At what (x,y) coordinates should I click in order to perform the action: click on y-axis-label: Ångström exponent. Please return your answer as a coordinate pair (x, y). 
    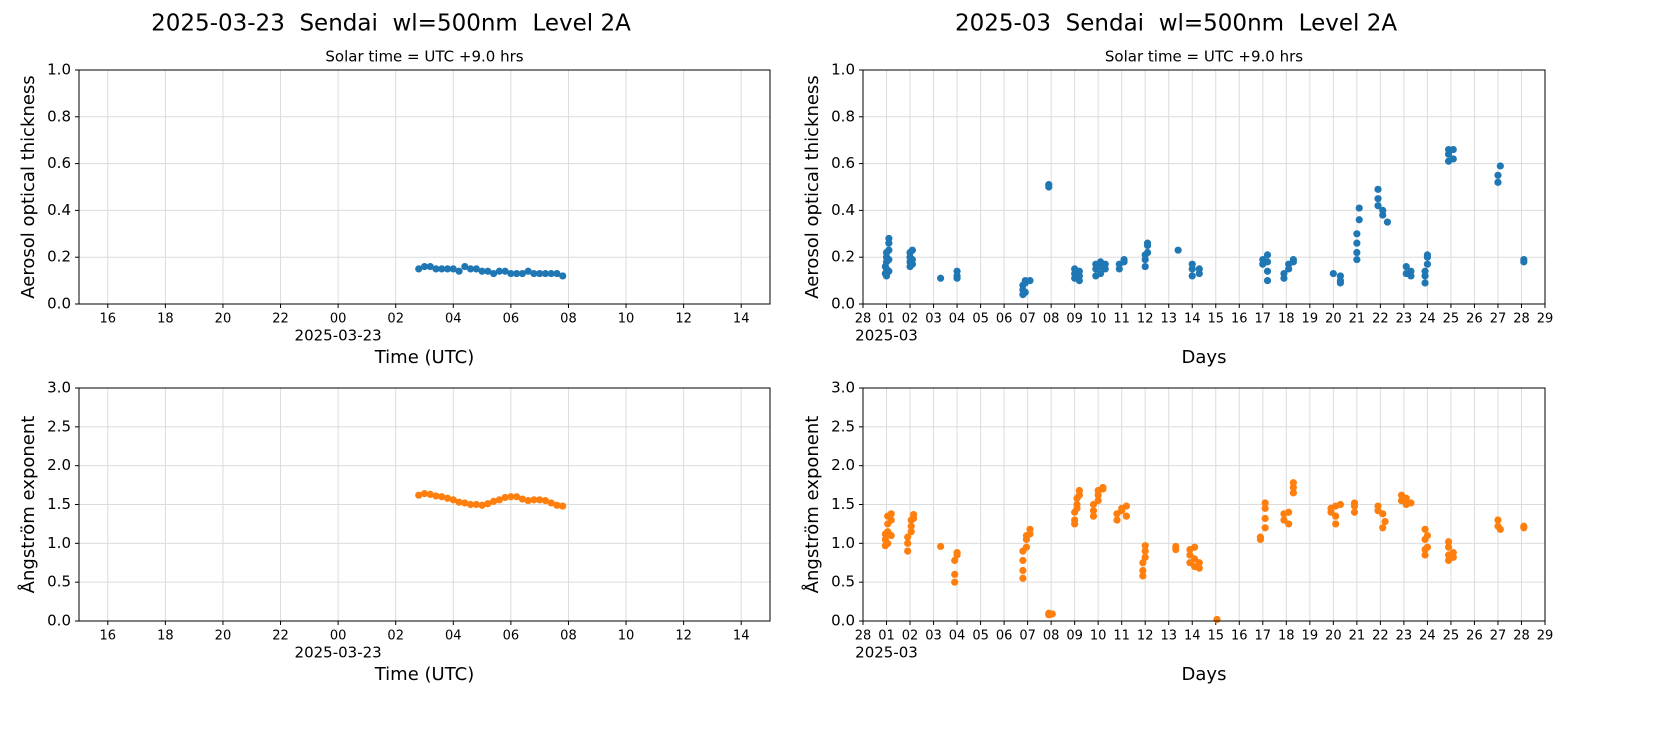
    Looking at the image, I should click on (28, 505).